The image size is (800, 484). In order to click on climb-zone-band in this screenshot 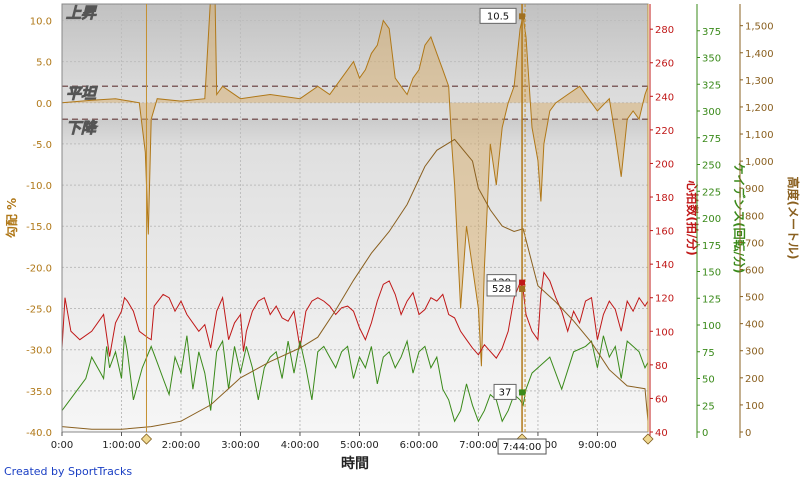, I will do `click(355, 45)`.